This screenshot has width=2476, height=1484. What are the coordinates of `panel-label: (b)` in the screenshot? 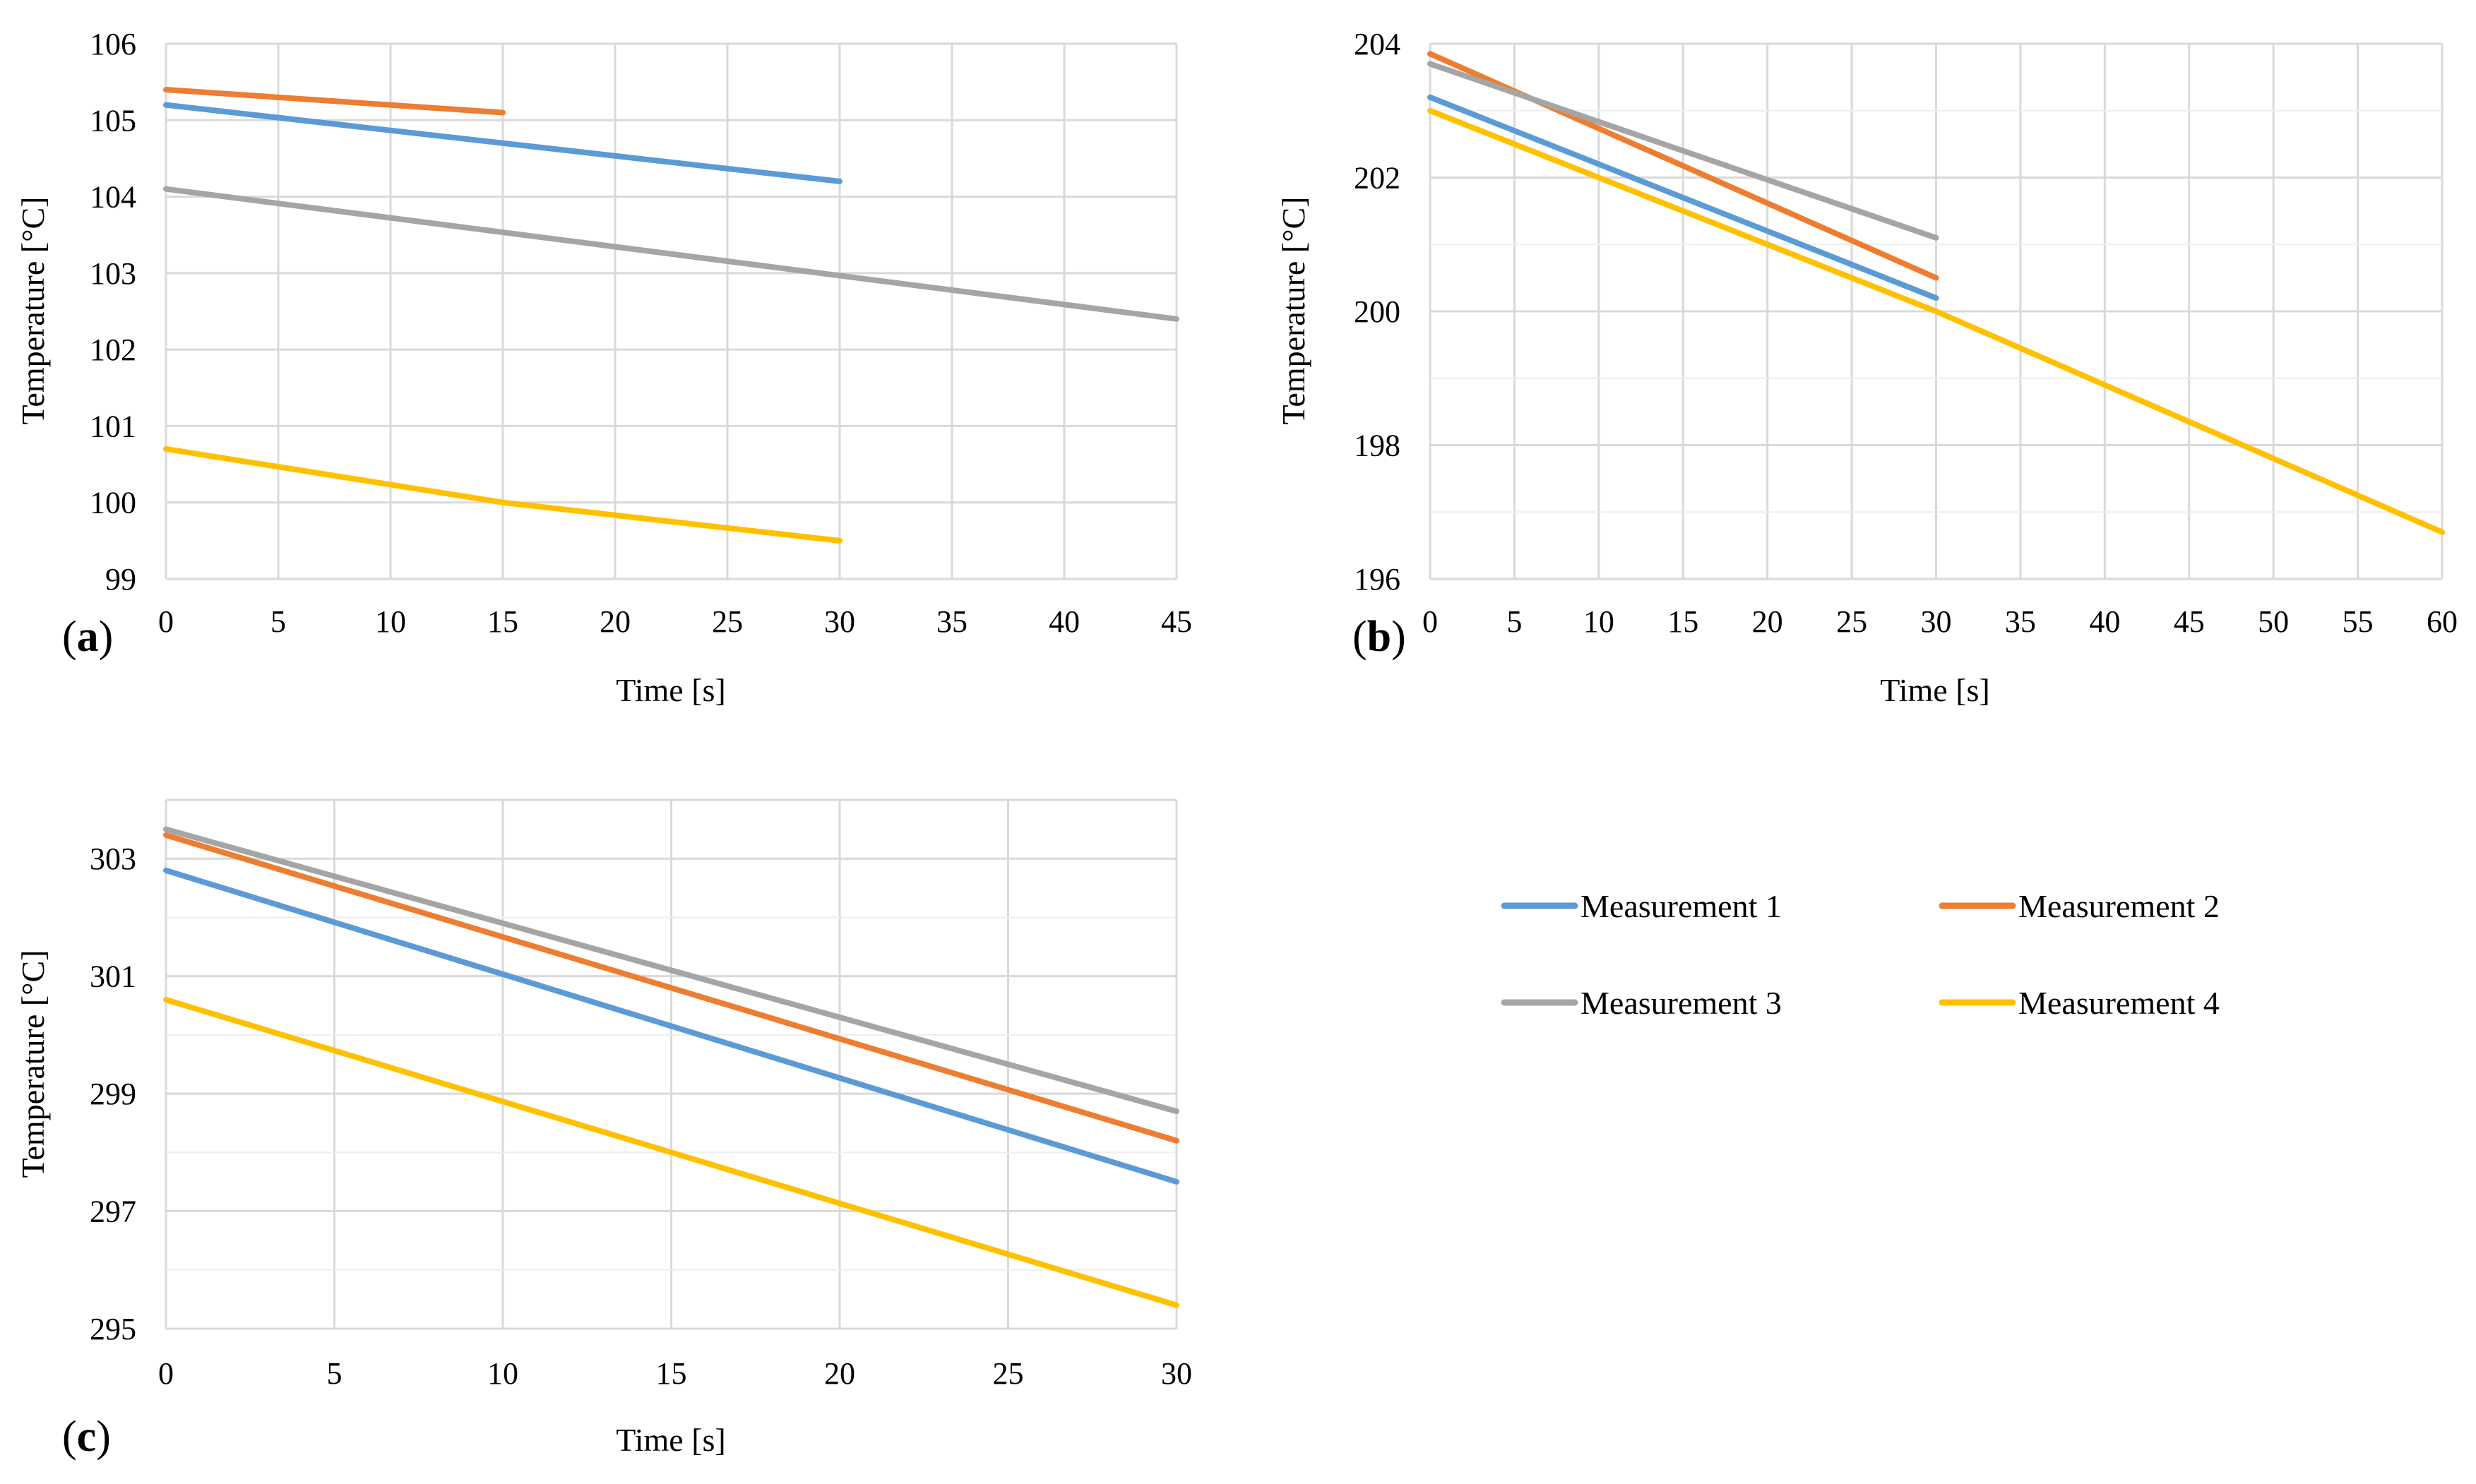 It's located at (1379, 637).